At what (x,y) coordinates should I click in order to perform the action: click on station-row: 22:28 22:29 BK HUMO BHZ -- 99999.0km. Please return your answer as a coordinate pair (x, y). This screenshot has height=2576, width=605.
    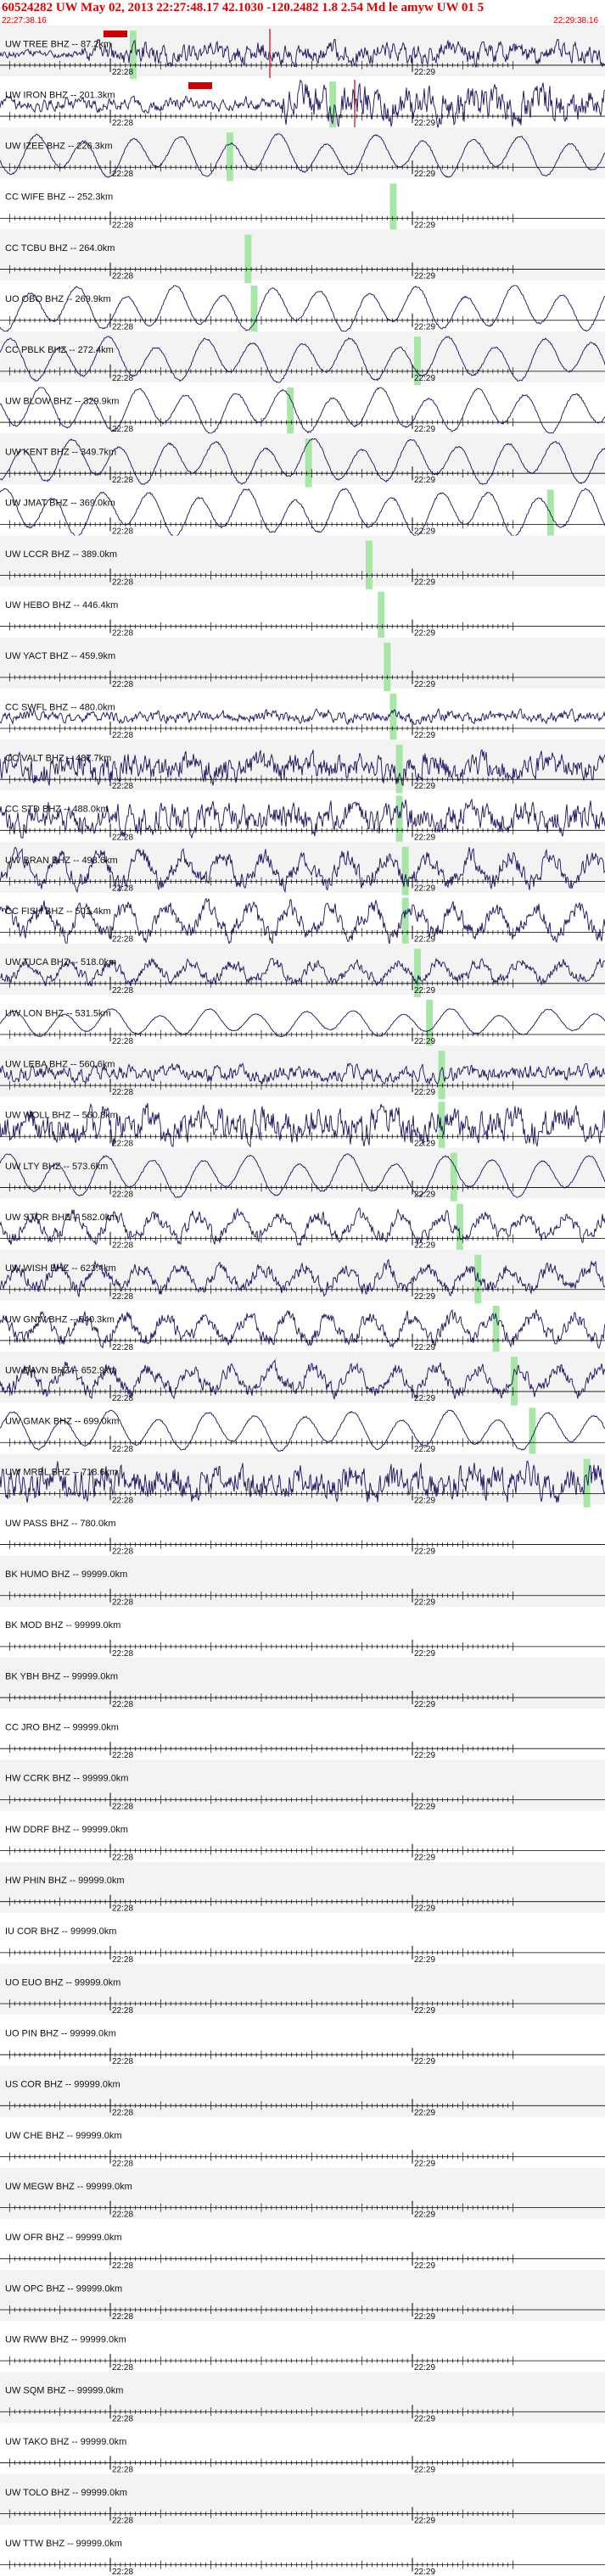
    Looking at the image, I should click on (302, 1581).